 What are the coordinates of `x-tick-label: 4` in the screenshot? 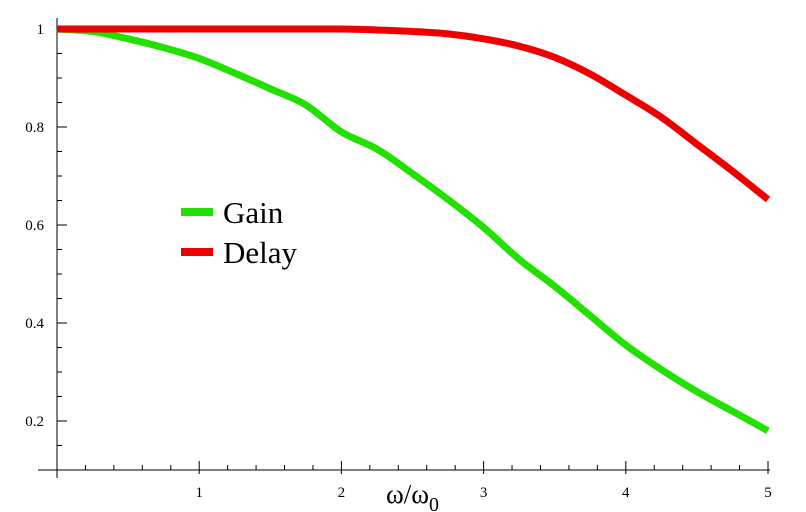 It's located at (626, 493).